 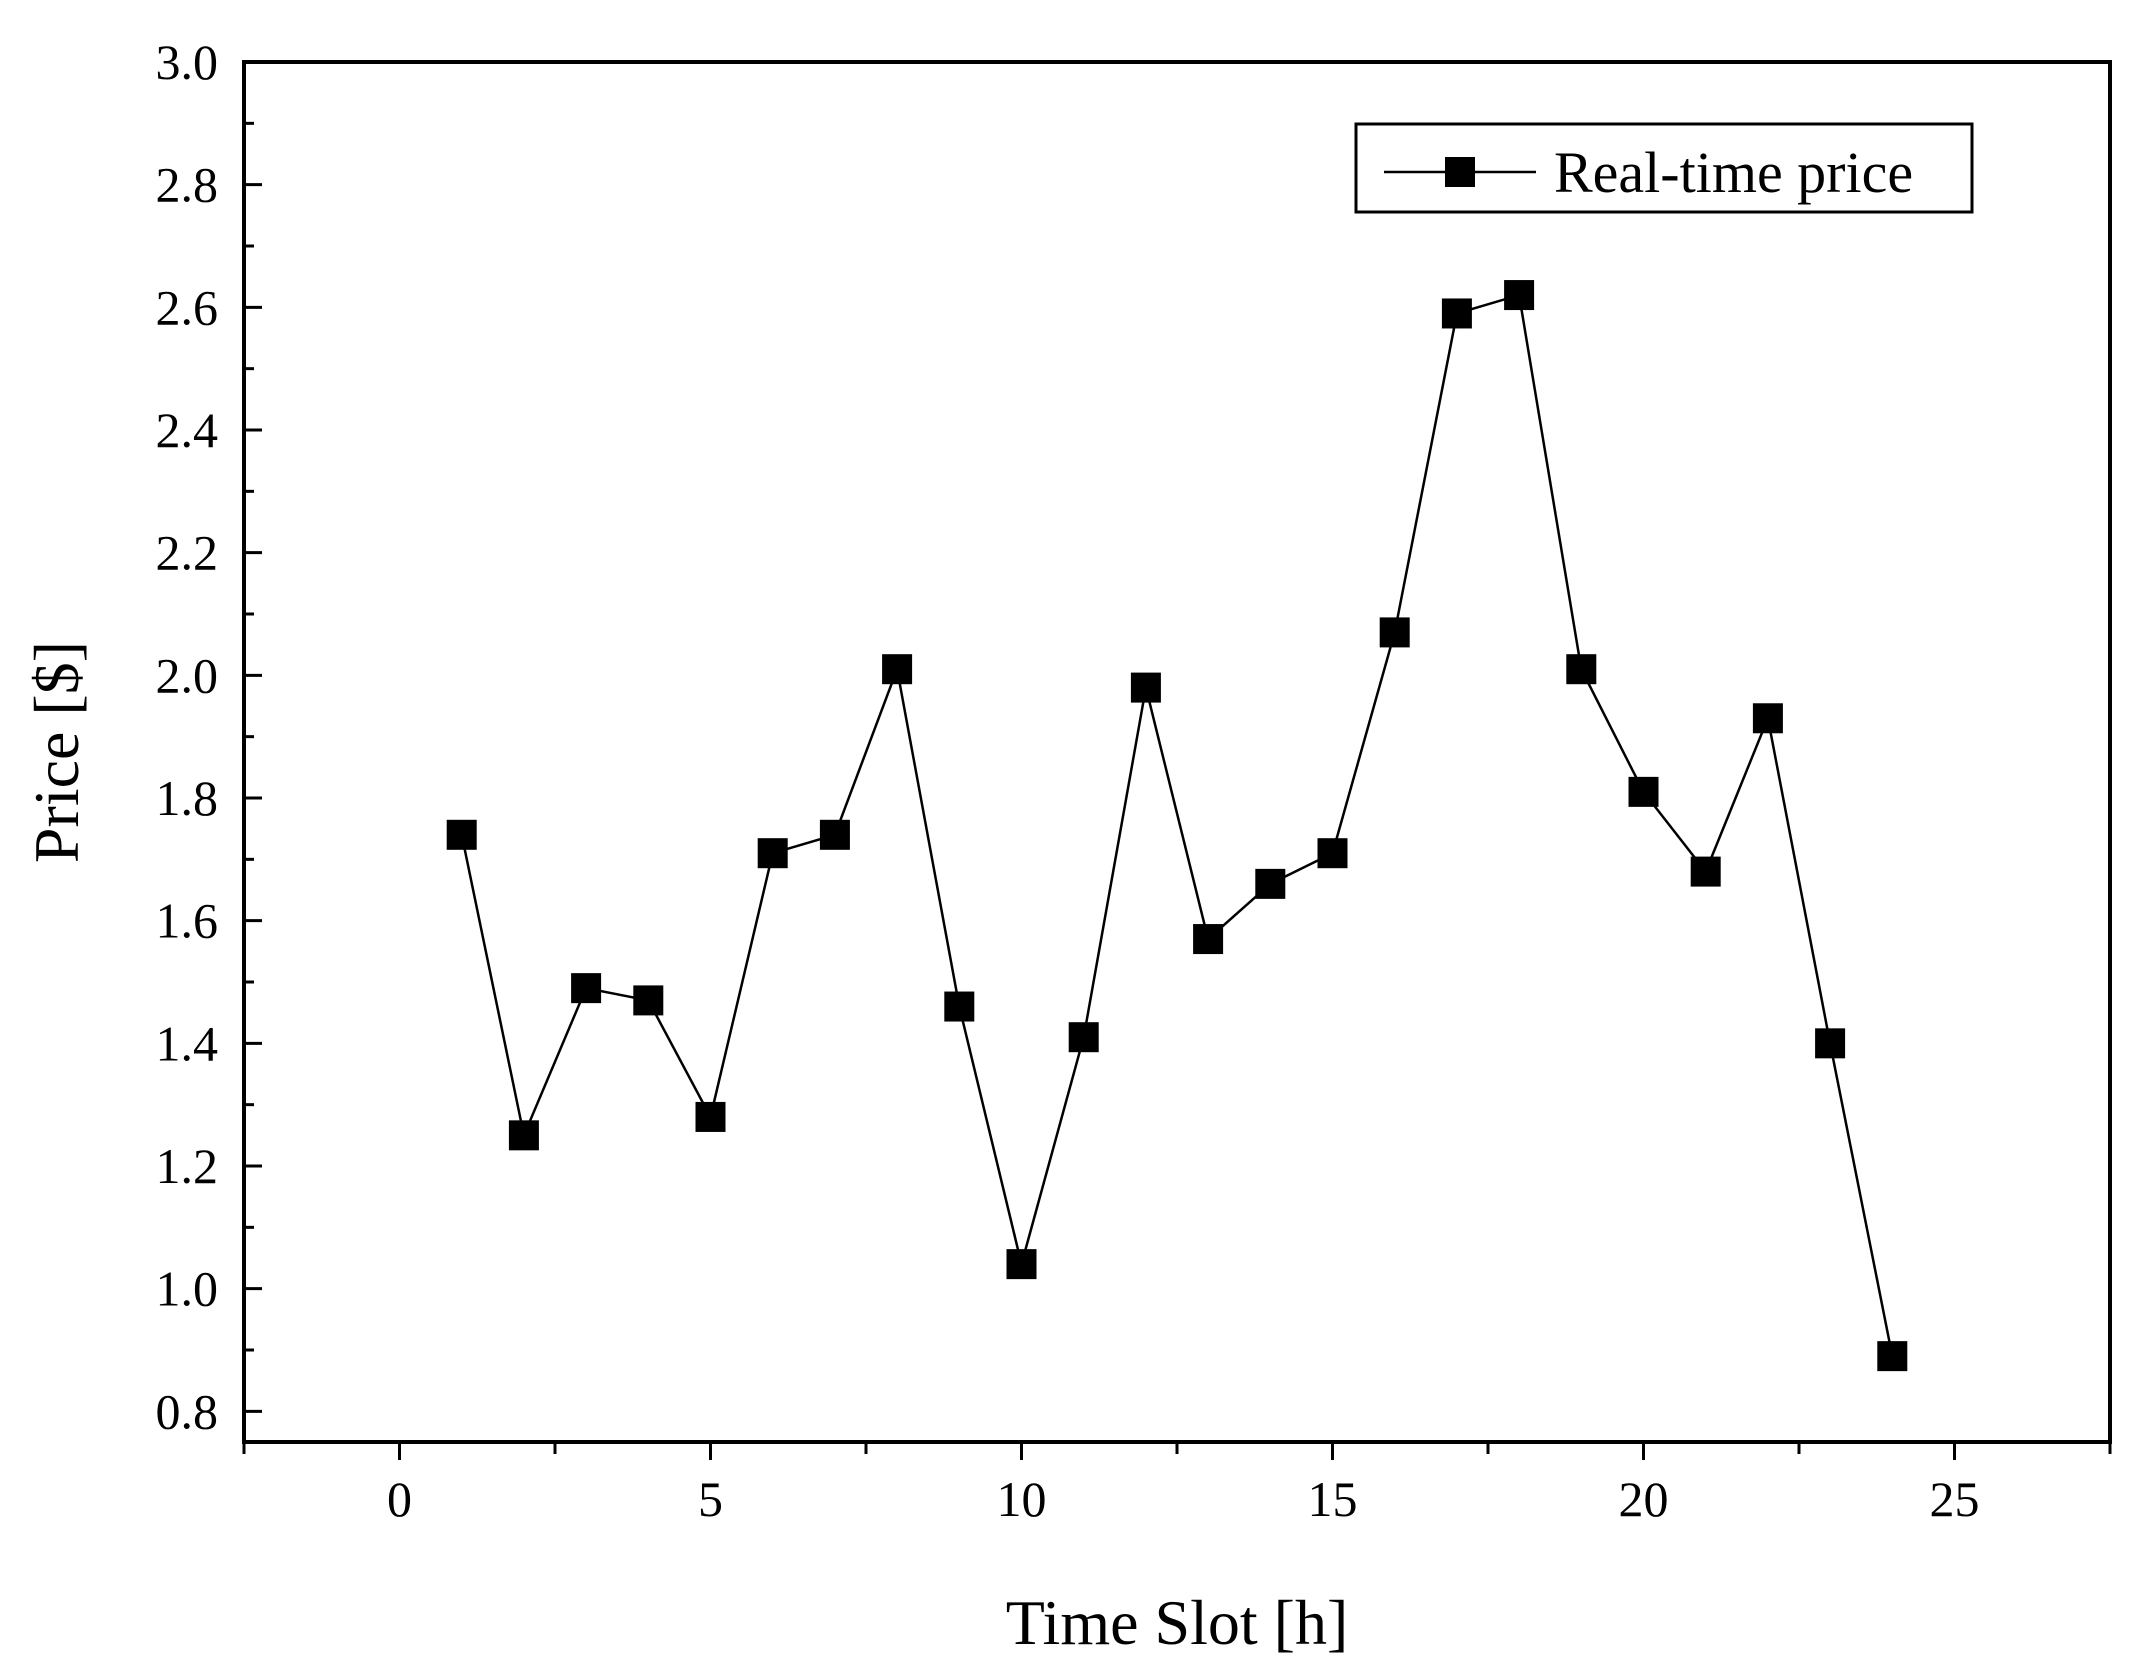 What do you see at coordinates (399, 1499) in the screenshot?
I see `x-tick-label: 0` at bounding box center [399, 1499].